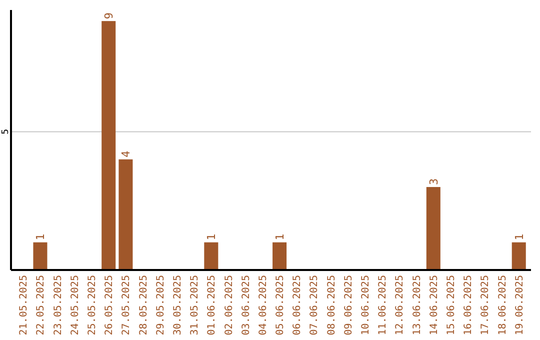 The image size is (540, 340). Describe the element at coordinates (6, 131) in the screenshot. I see `y-tick-label: 5` at that location.